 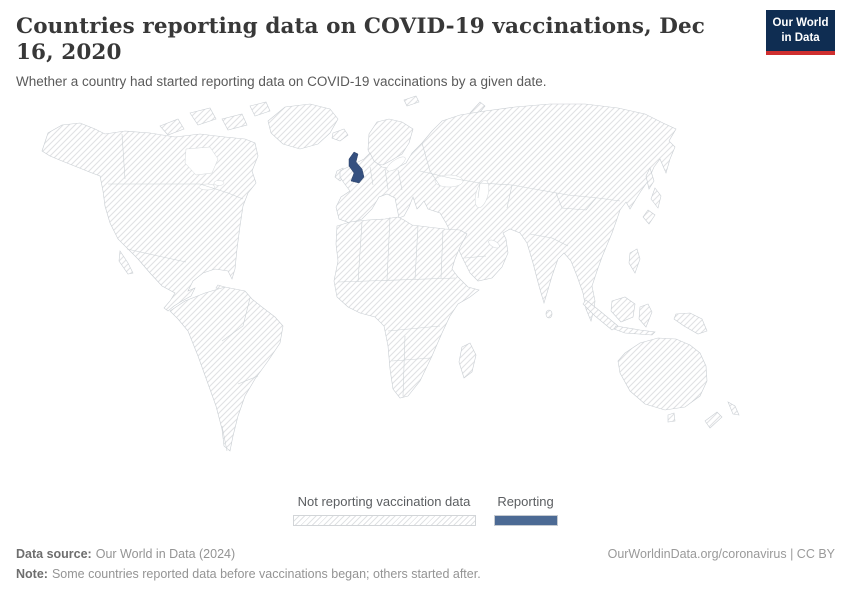 I want to click on caspian-sea, so click(x=482, y=194).